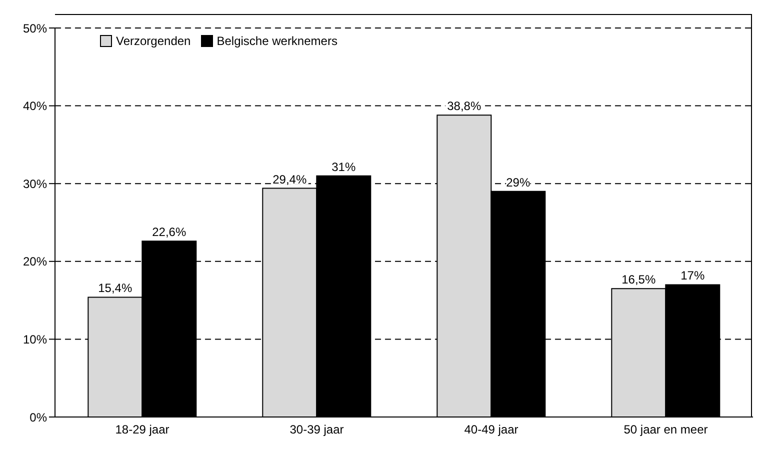  I want to click on legend-label: Belgische werknemers, so click(277, 41).